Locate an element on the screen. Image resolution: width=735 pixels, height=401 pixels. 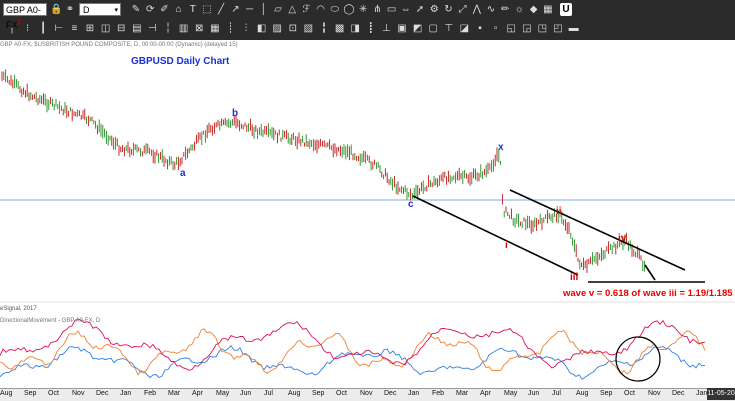
month-tick: Aug is located at coordinates (6, 393).